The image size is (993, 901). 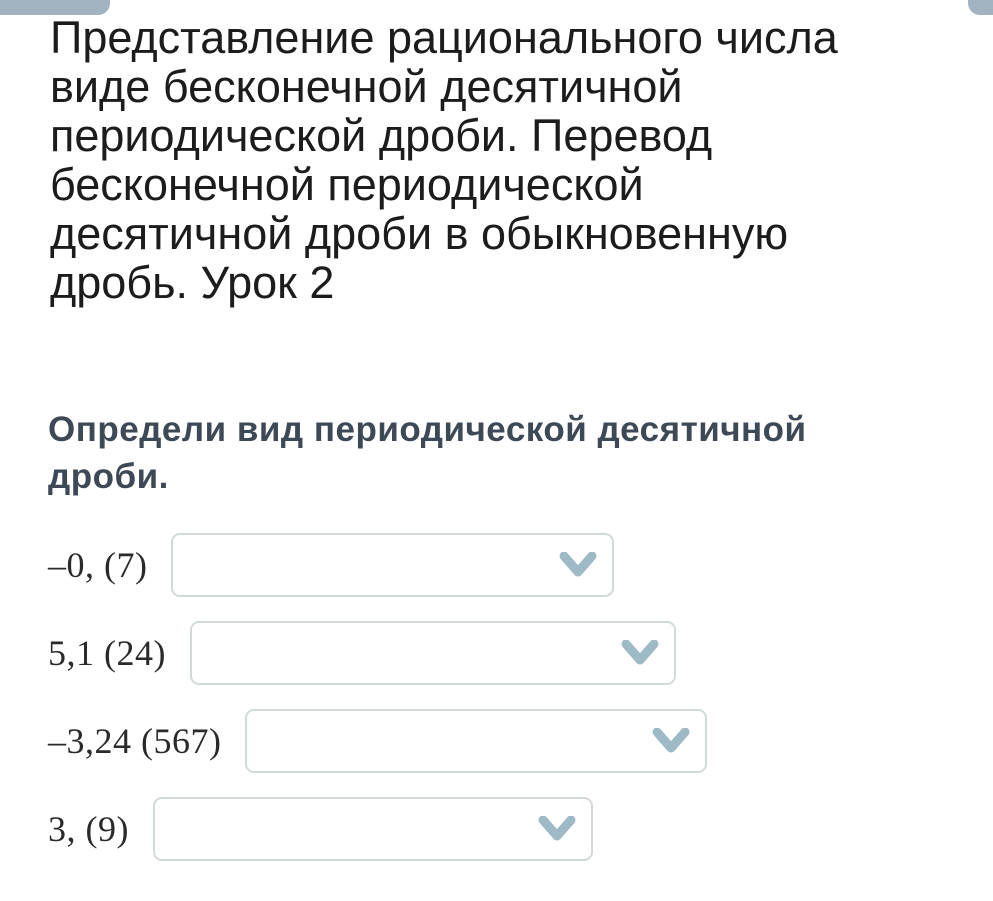 I want to click on answer-row-1: –0, (7), so click(x=377, y=565).